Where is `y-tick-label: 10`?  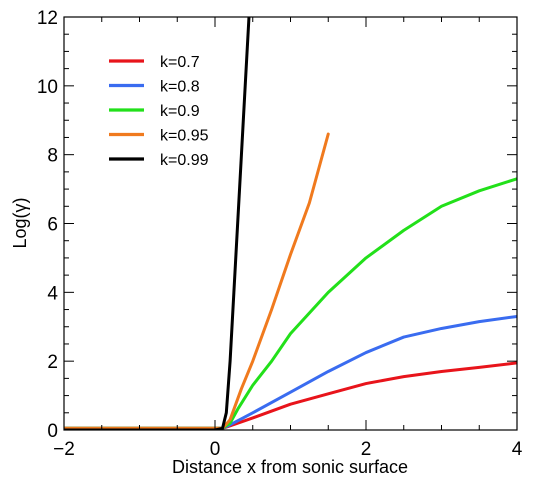 y-tick-label: 10 is located at coordinates (47, 87).